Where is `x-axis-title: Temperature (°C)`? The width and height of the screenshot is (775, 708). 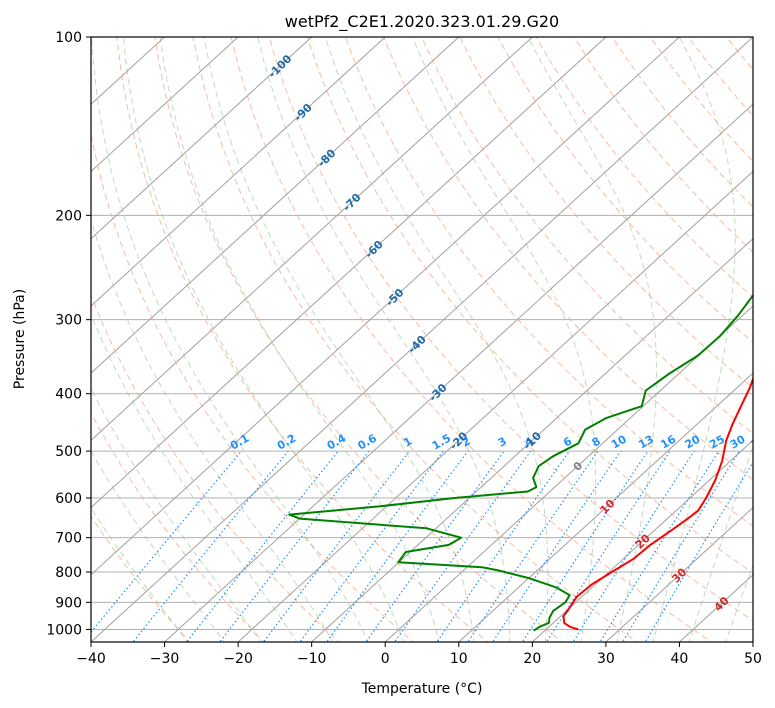
x-axis-title: Temperature (°C) is located at coordinates (422, 689).